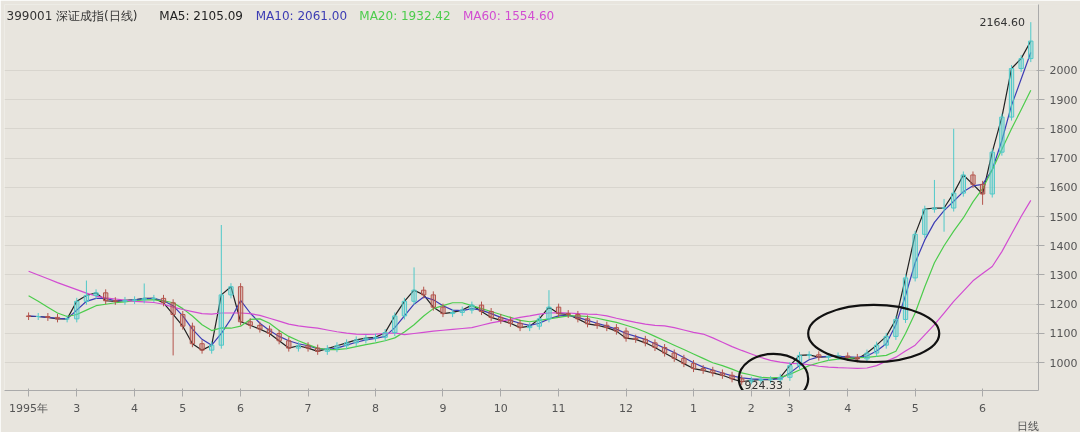  I want to click on x-tick-label: 3, so click(790, 408).